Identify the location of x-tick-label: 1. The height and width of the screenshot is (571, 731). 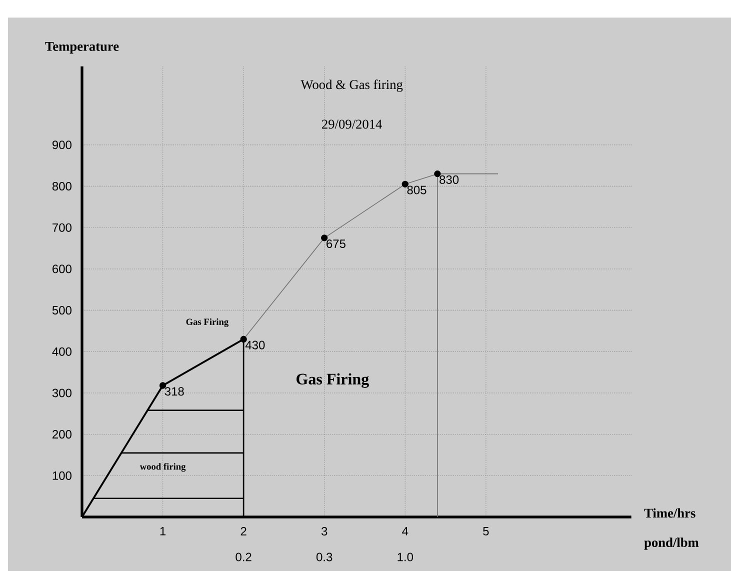
(163, 531).